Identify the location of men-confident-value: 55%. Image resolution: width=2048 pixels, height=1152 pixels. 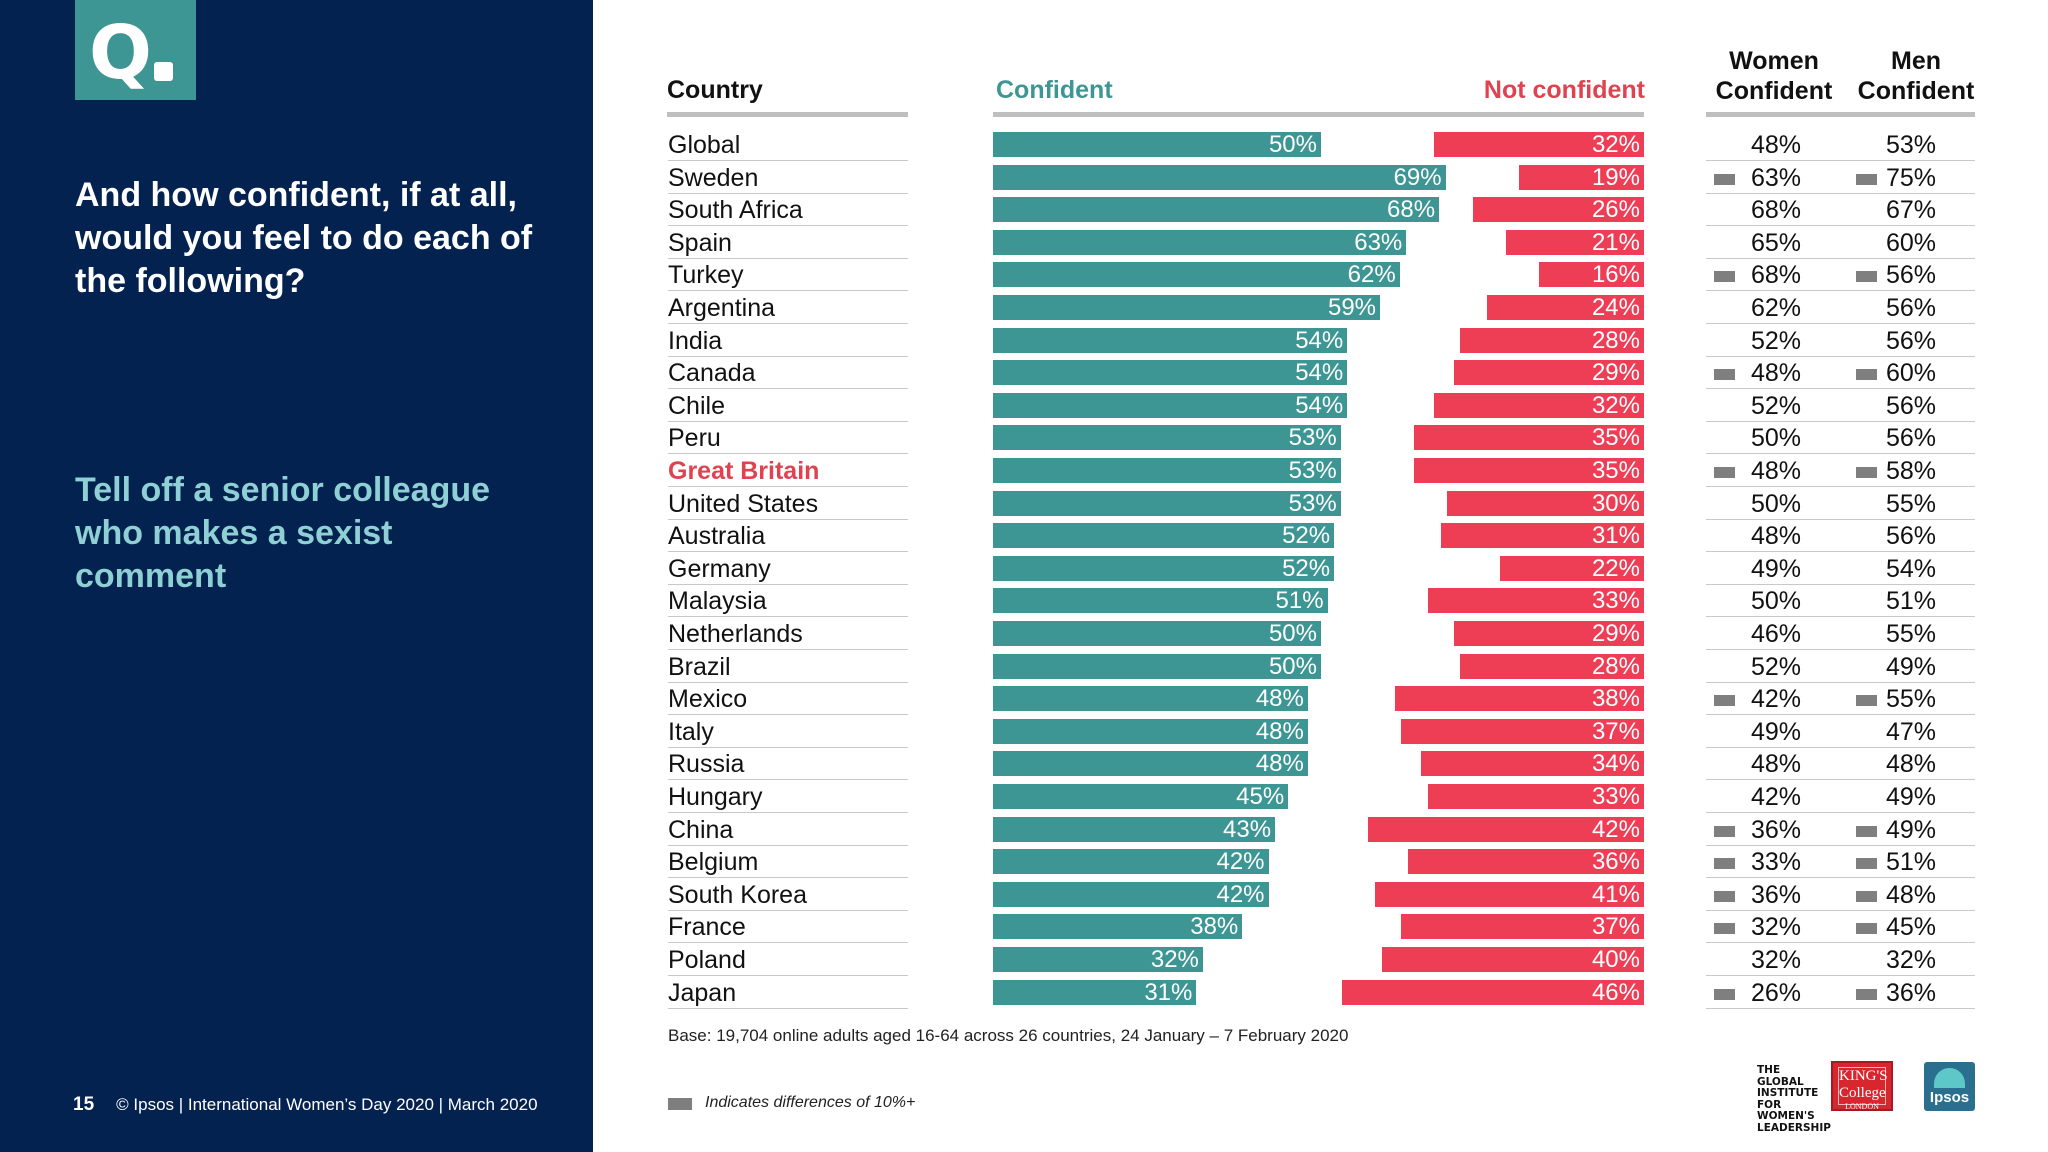
(1911, 503).